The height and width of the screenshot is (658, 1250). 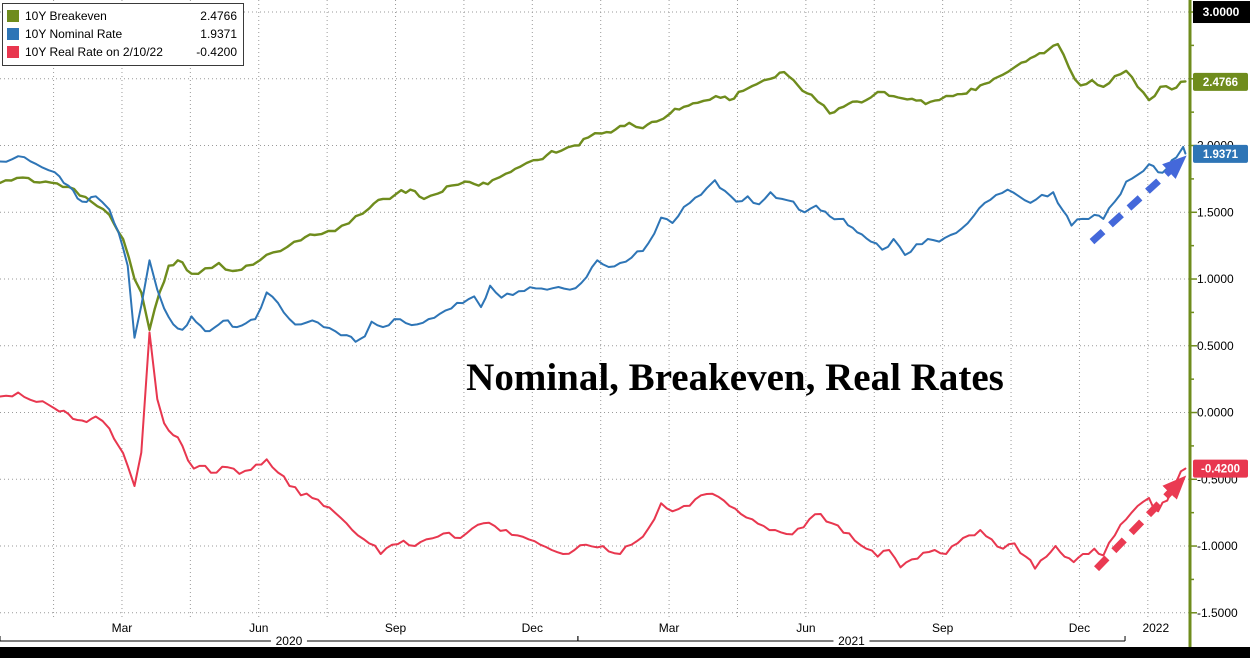 I want to click on legend-value: 1.9371, so click(x=218, y=34).